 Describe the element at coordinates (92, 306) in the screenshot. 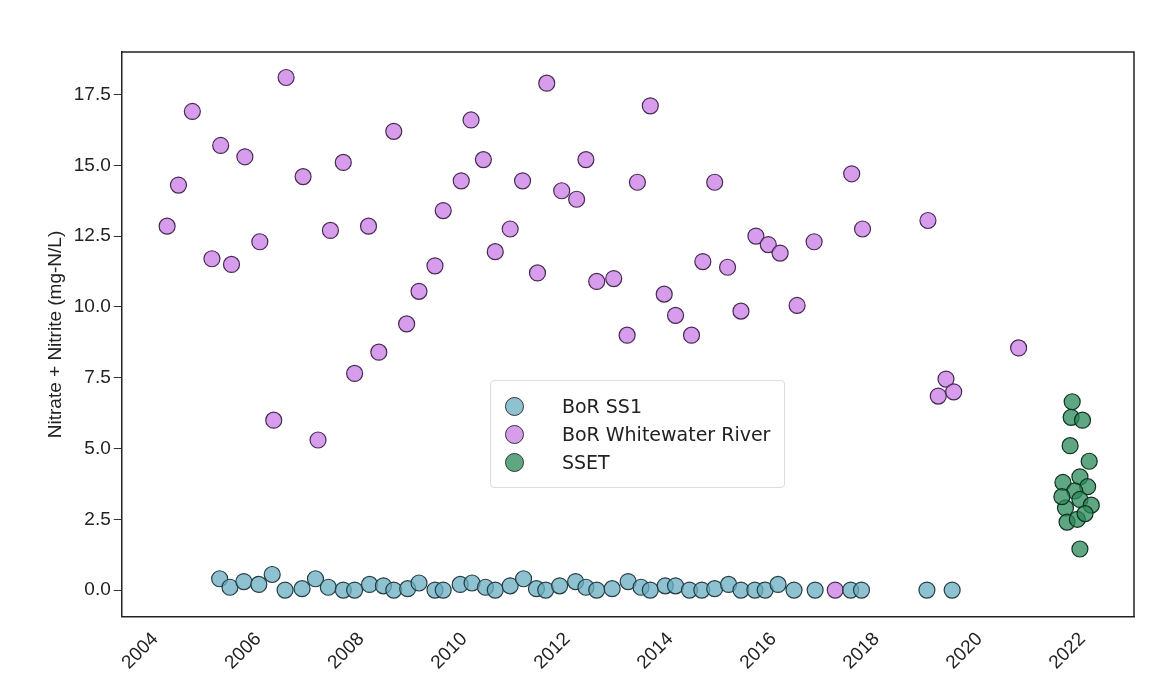

I see `y-tick-label: 10.0` at that location.